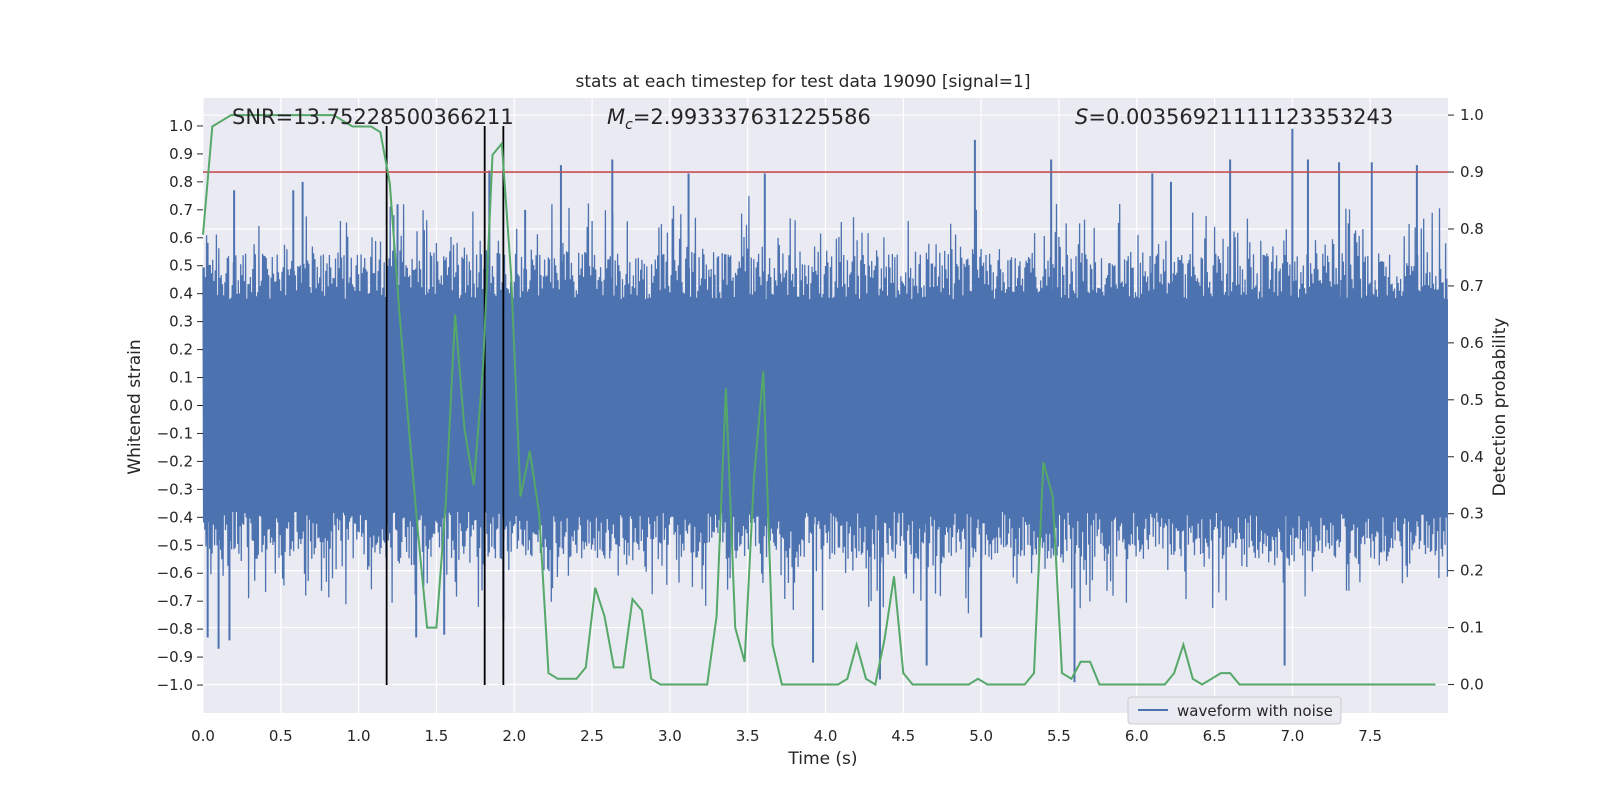 The image size is (1600, 800). What do you see at coordinates (1472, 400) in the screenshot?
I see `right-tick-label: 0.5` at bounding box center [1472, 400].